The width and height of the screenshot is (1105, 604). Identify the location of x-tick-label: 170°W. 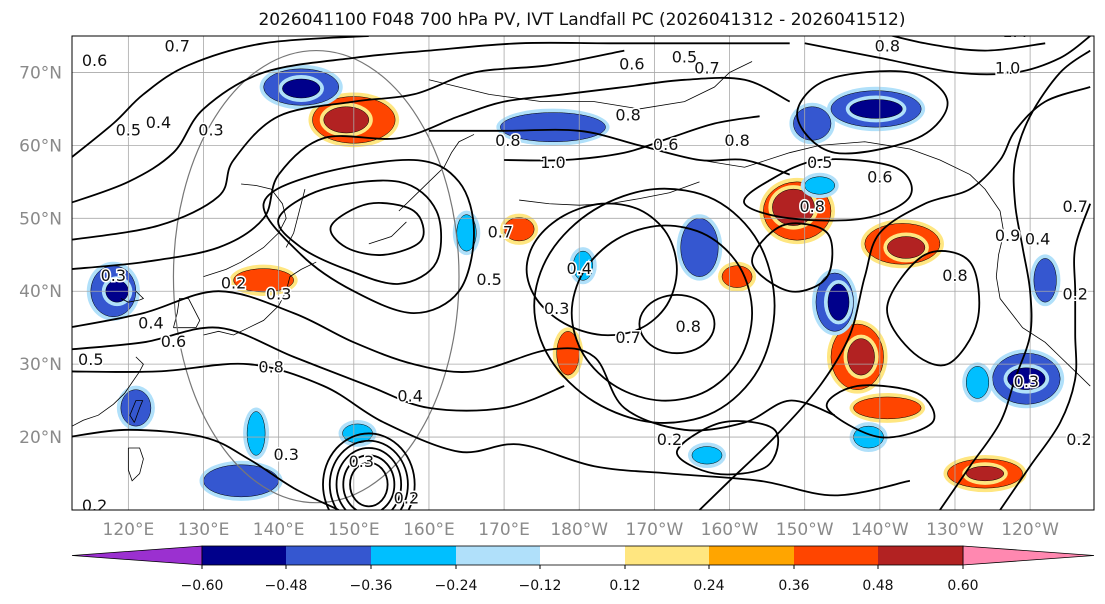
(655, 530).